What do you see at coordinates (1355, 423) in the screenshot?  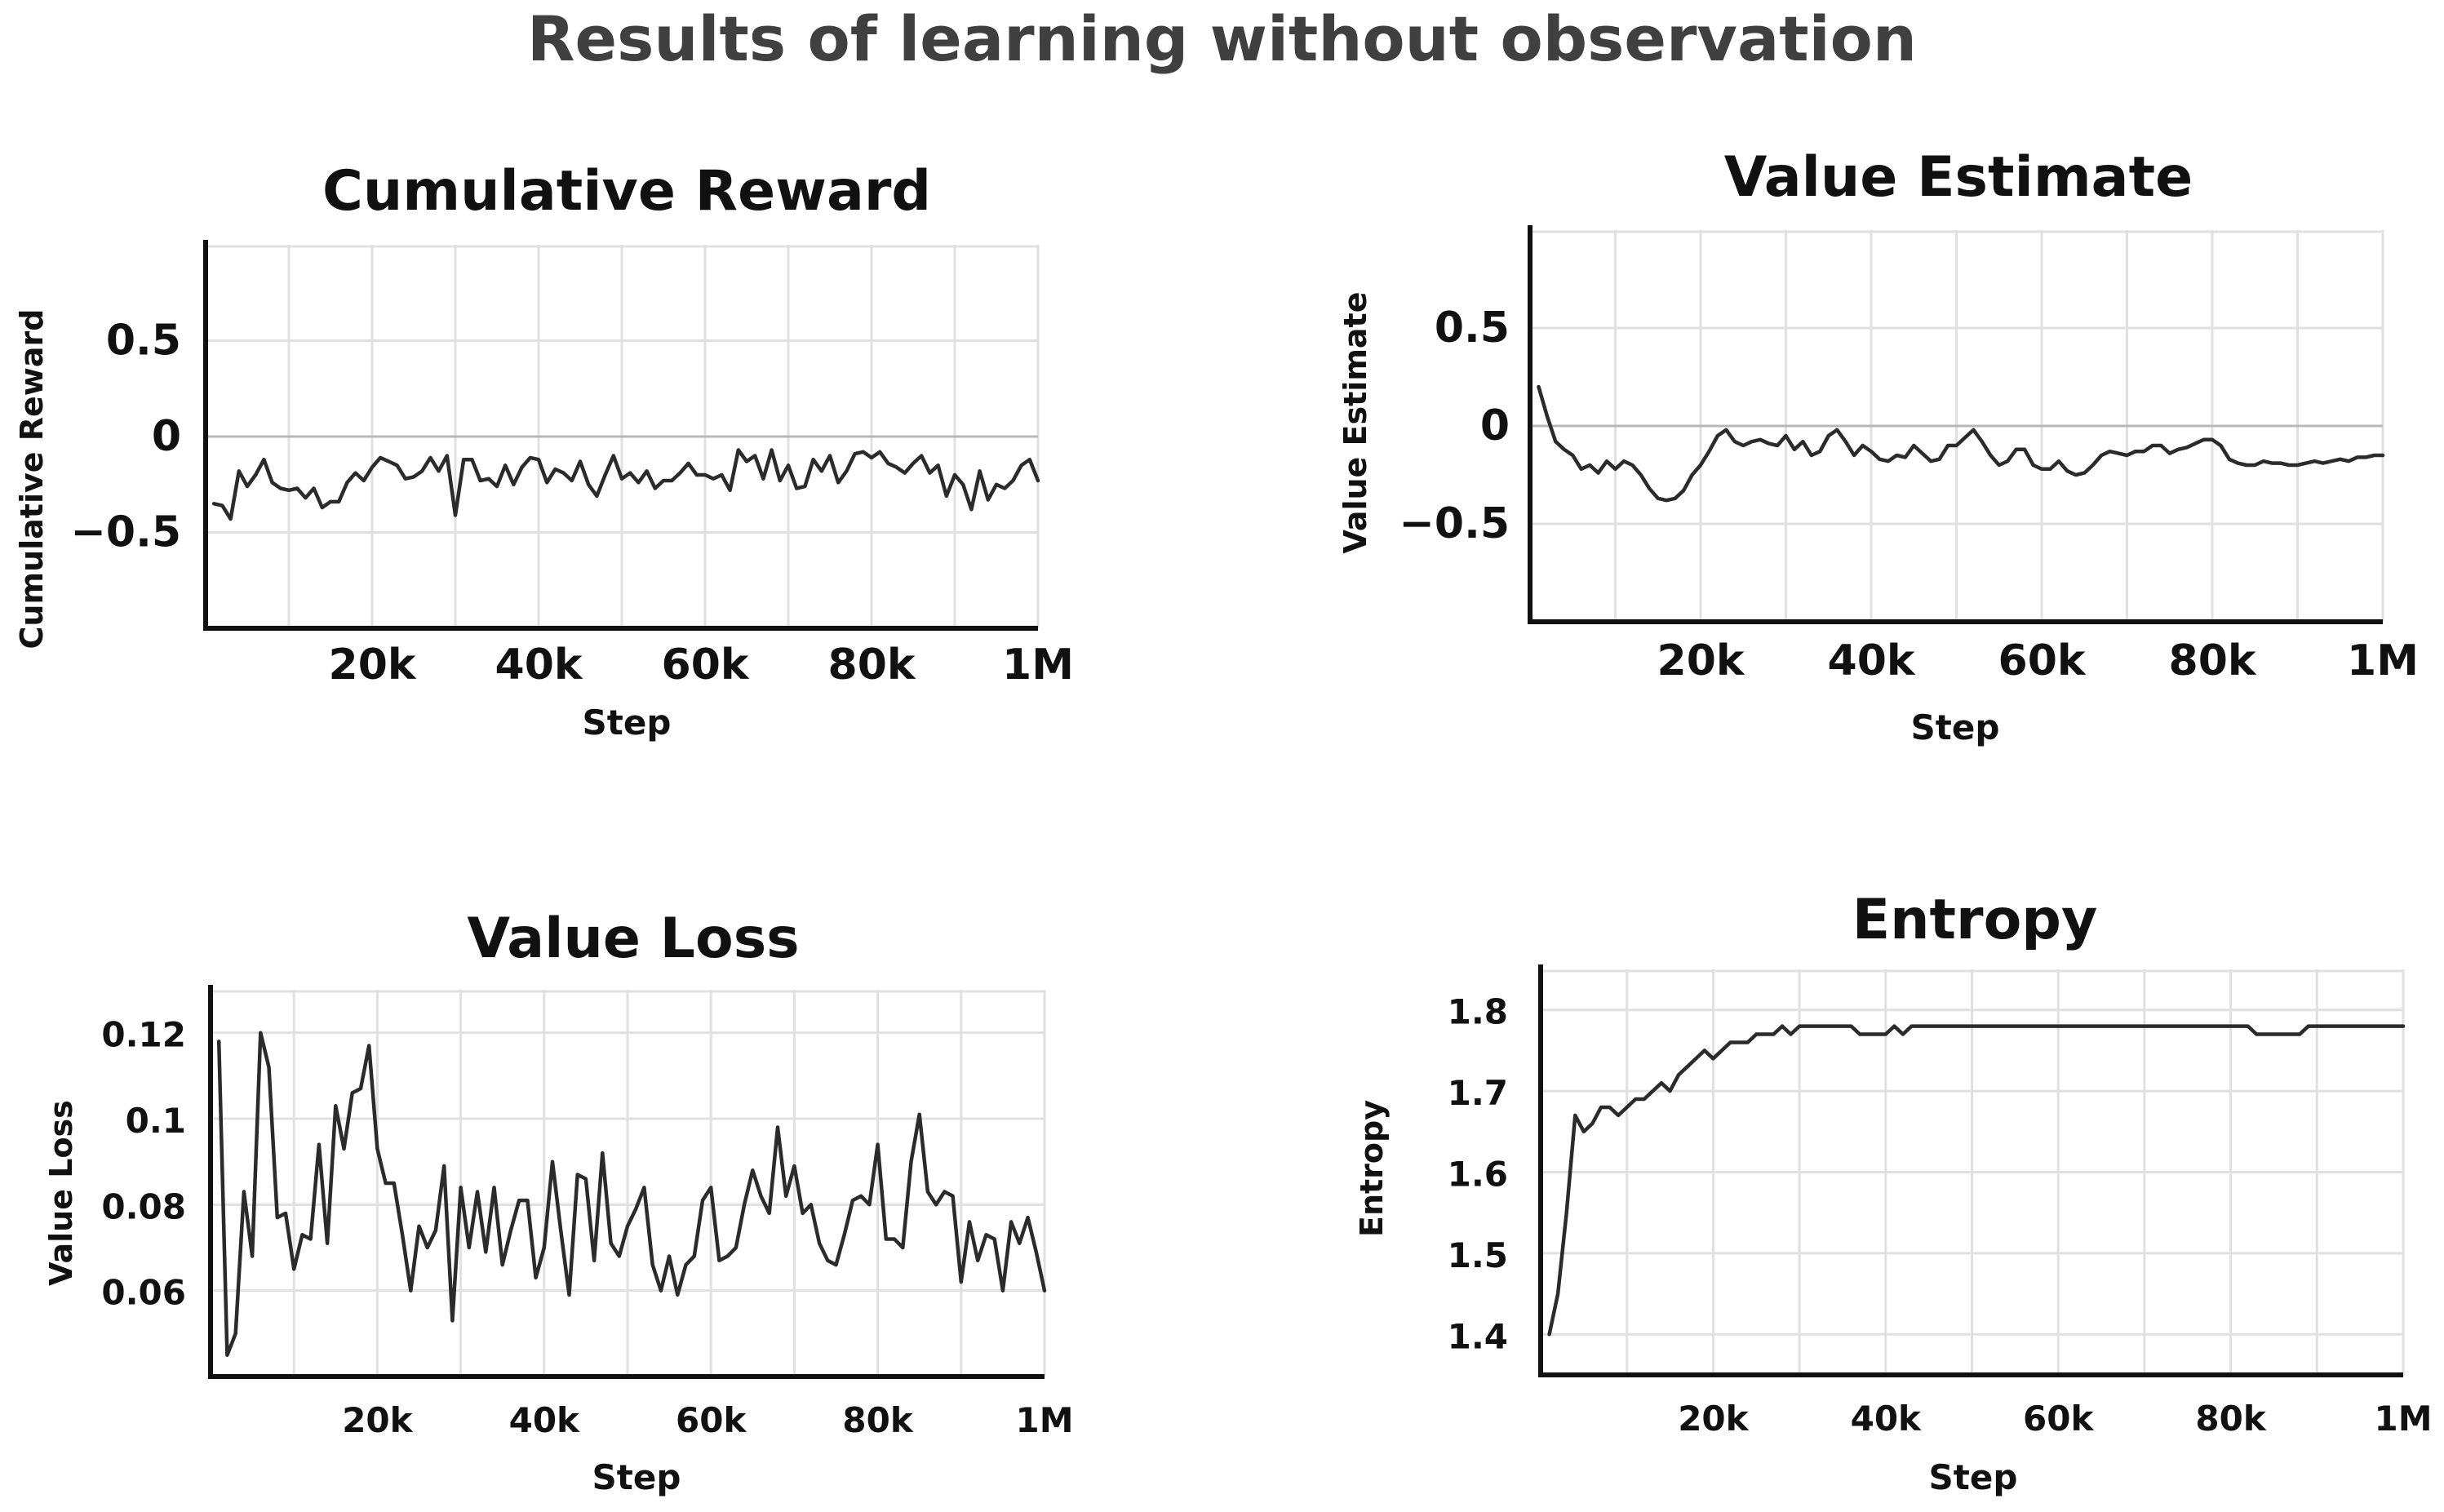 I see `y-axis-label: Value Estimate` at bounding box center [1355, 423].